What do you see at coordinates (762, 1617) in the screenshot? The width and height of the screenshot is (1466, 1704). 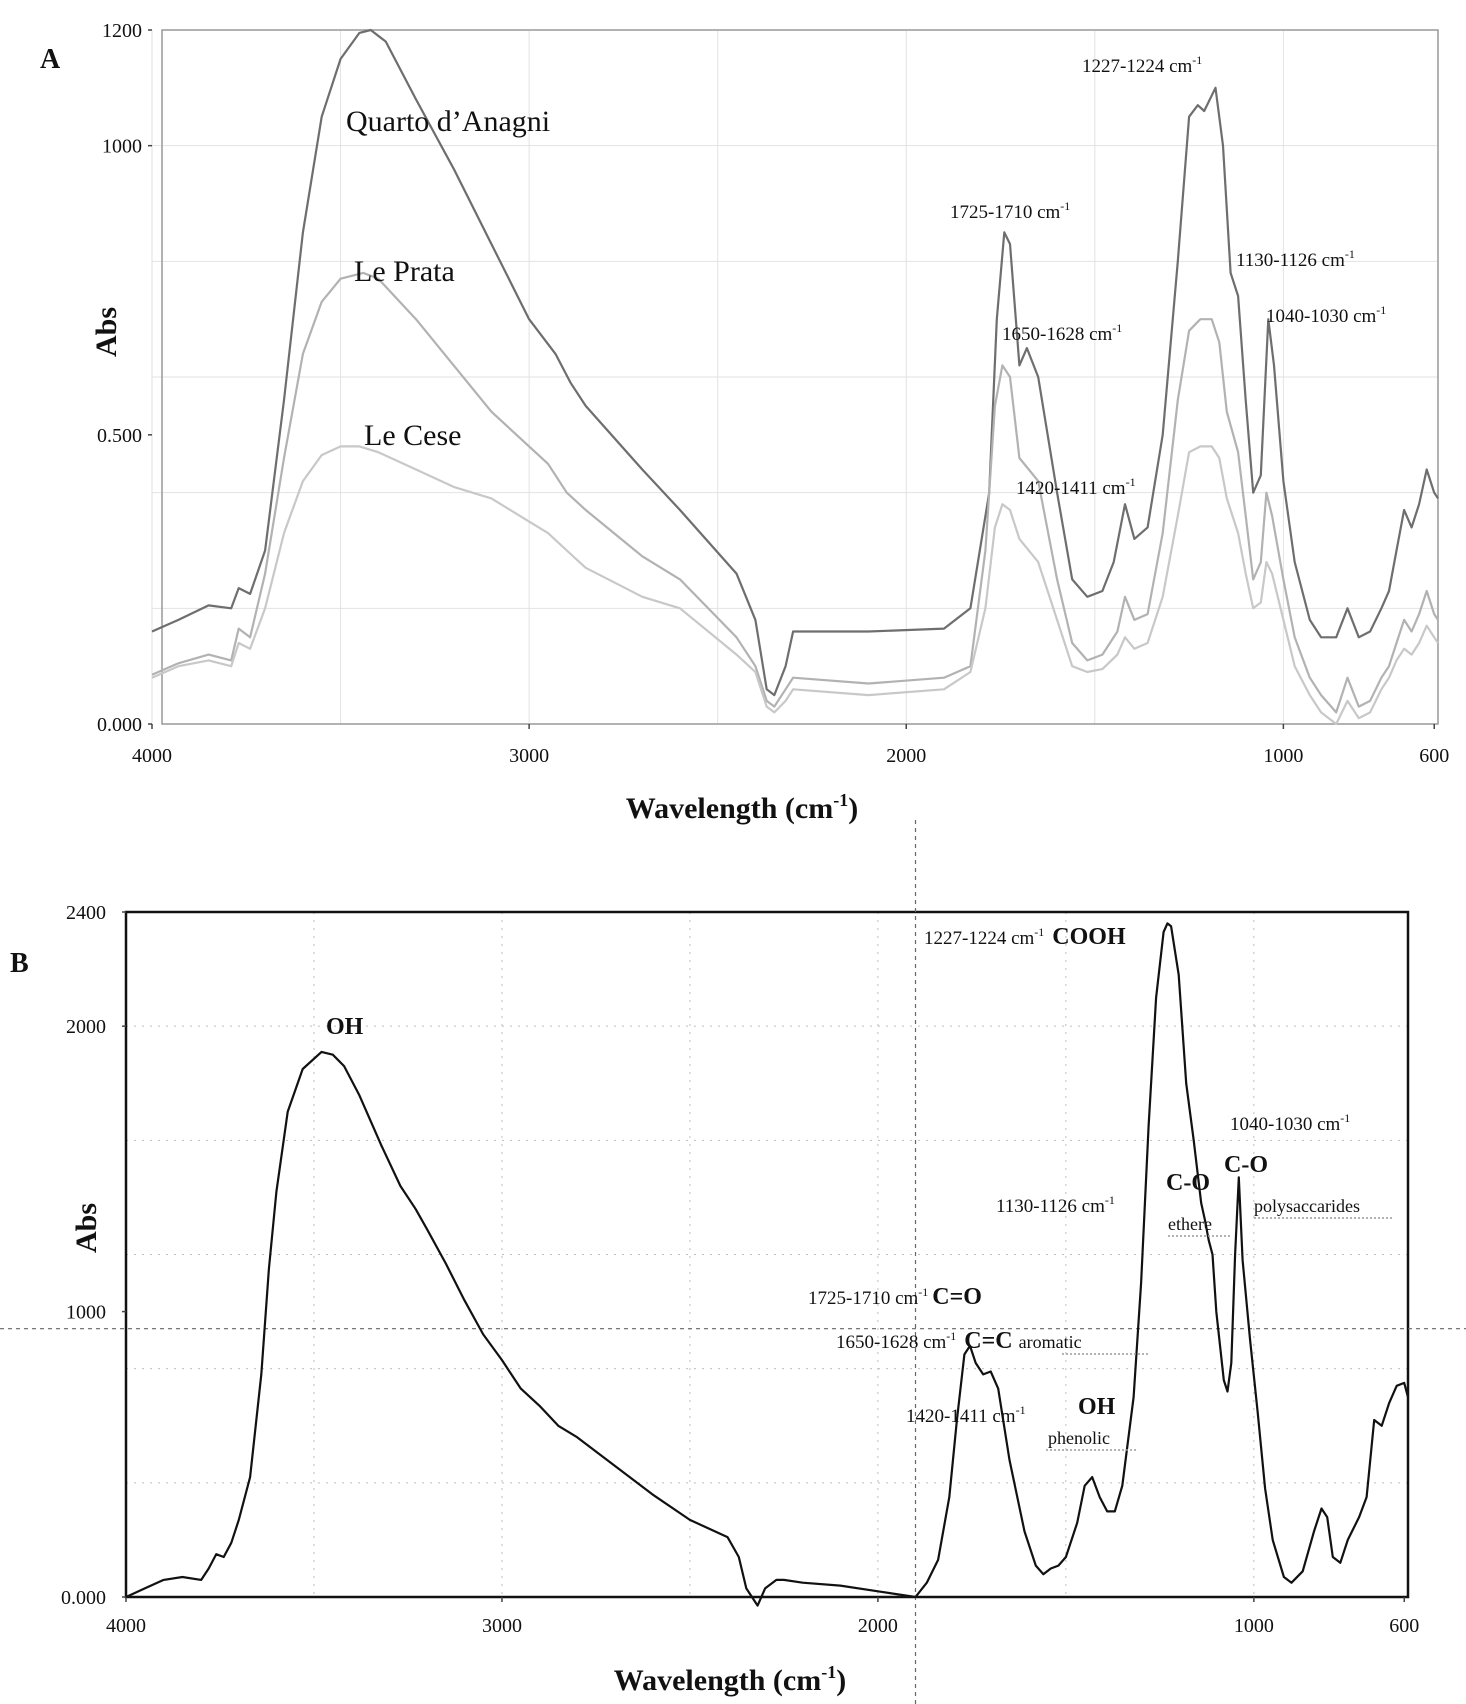 I see `panel-b-x-axis: 4000 3000 2000 1000 600` at bounding box center [762, 1617].